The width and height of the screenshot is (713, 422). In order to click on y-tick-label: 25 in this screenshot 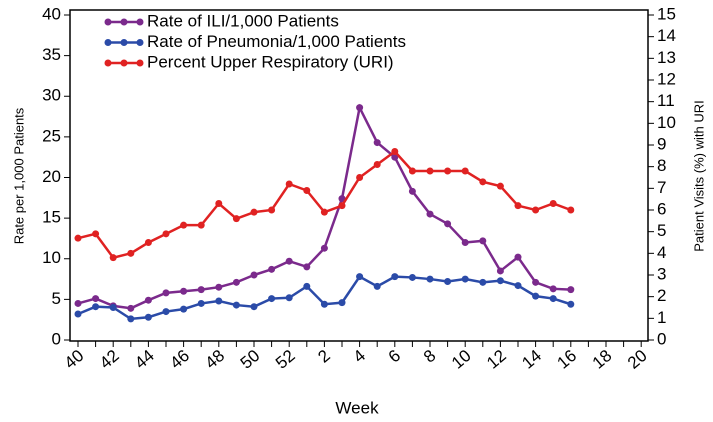, I will do `click(51, 135)`.